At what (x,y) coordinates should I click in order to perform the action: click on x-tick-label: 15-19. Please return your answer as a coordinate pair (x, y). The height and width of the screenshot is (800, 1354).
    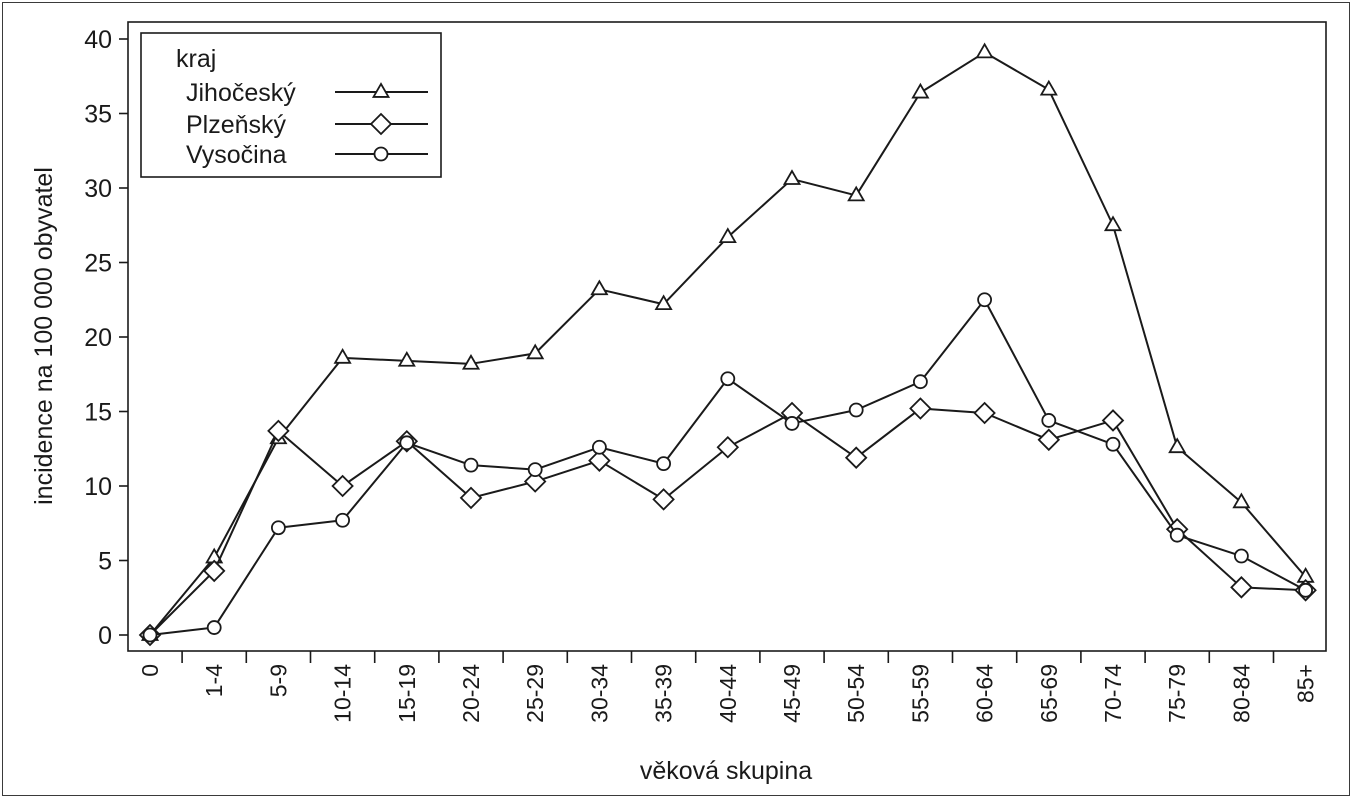
    Looking at the image, I should click on (407, 693).